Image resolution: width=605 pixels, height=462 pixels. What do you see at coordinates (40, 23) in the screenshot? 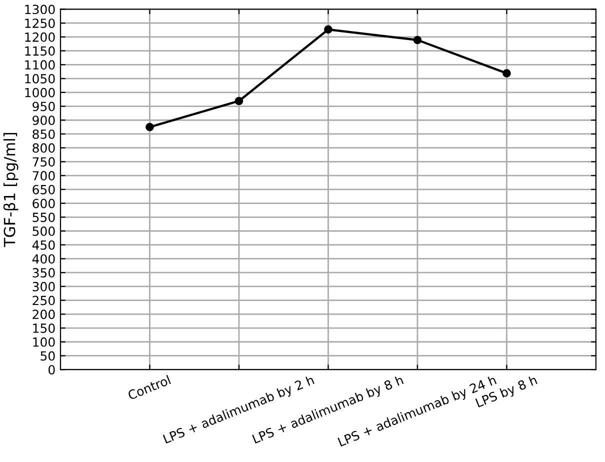
I see `y-tick-label: 1250` at bounding box center [40, 23].